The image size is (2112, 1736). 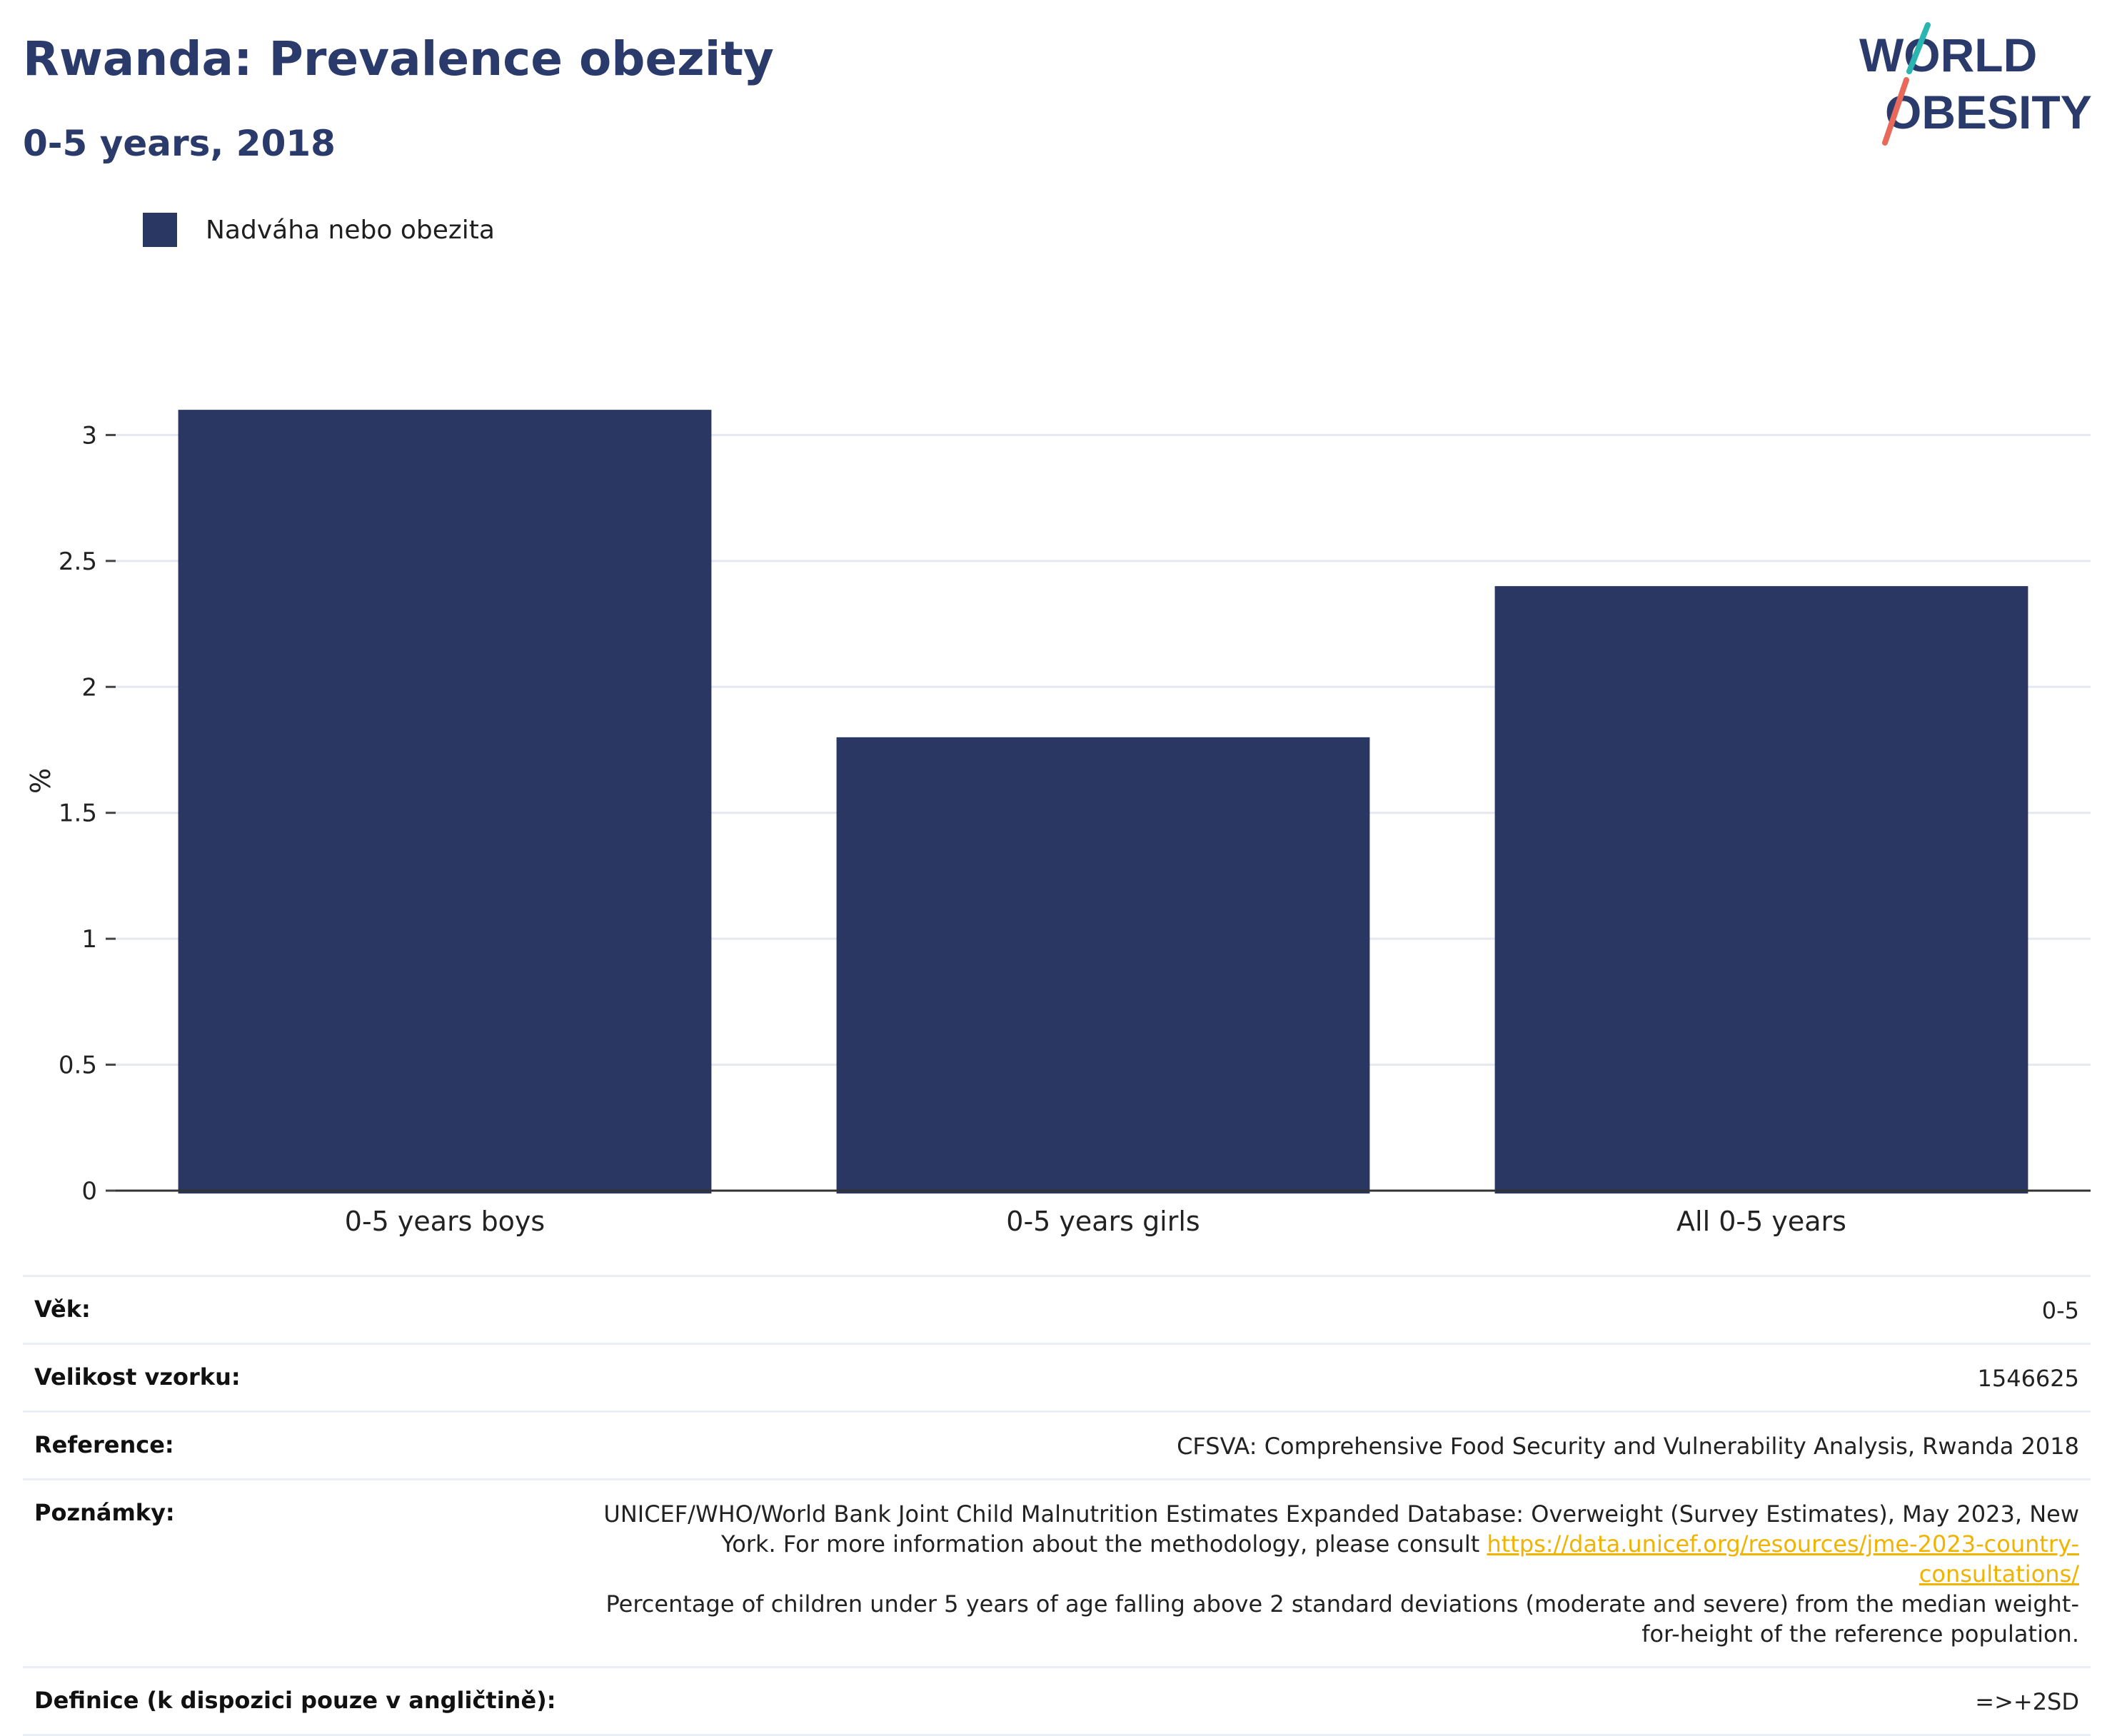 I want to click on y-tick-label: 2.5, so click(x=78, y=561).